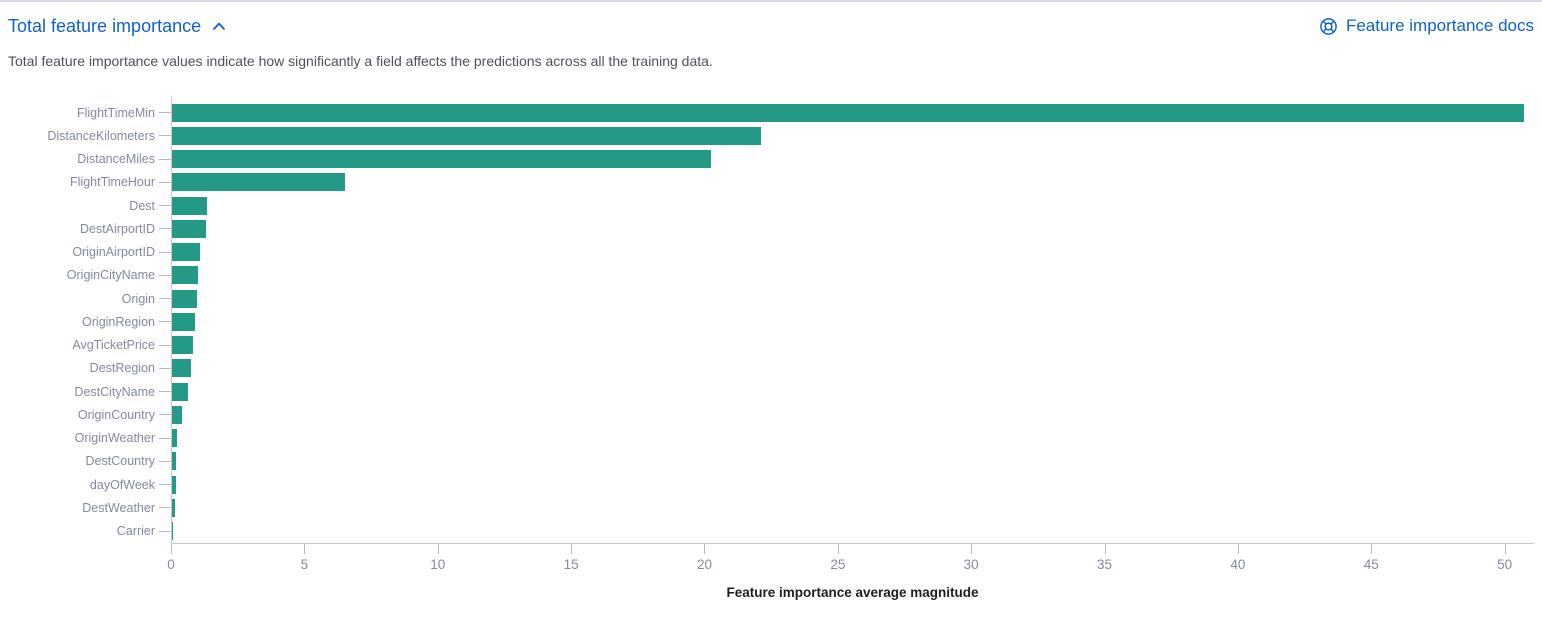 The image size is (1542, 618). What do you see at coordinates (771, 345) in the screenshot?
I see `bar-row: AvgTicketPrice` at bounding box center [771, 345].